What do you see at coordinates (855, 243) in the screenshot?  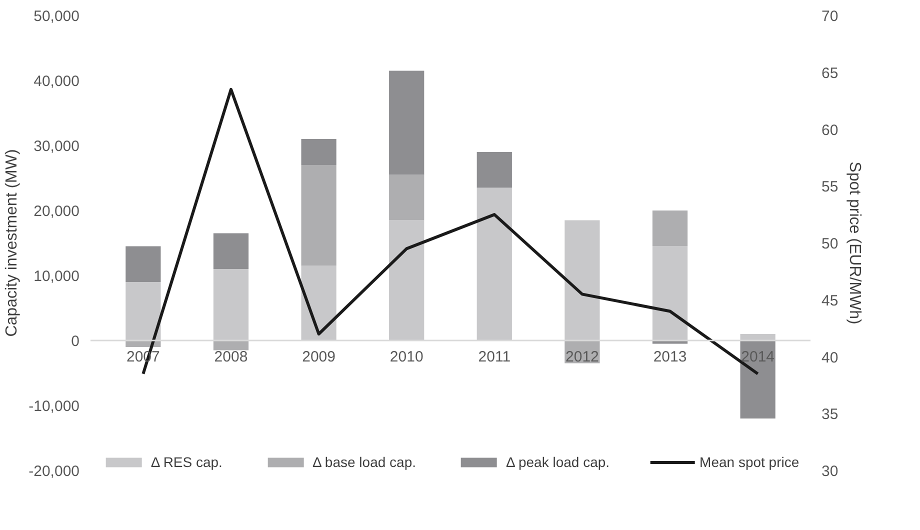 I see `y2-axis-title: Spot price (EUR/MWh)` at bounding box center [855, 243].